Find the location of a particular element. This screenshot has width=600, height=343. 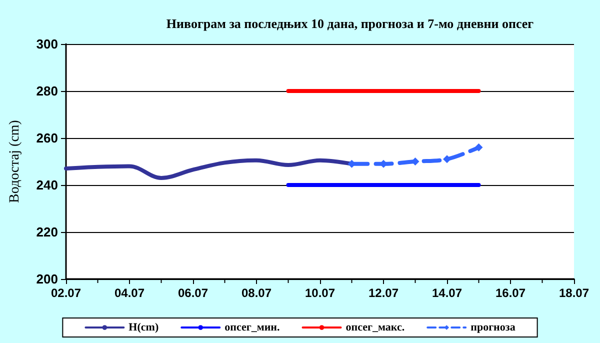

x-tick-label: 16.07 is located at coordinates (510, 293).